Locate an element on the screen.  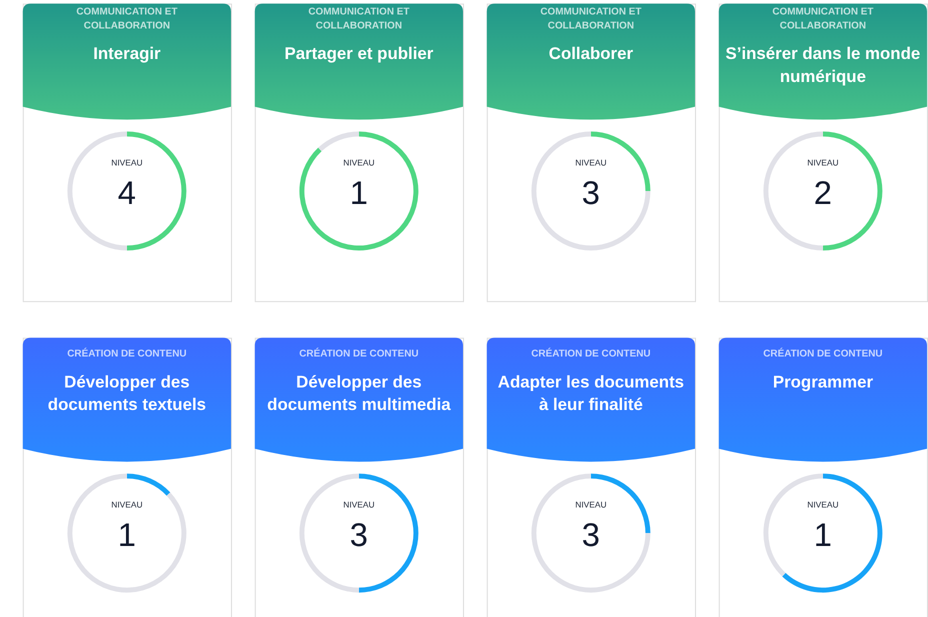
text: 2 is located at coordinates (823, 192).